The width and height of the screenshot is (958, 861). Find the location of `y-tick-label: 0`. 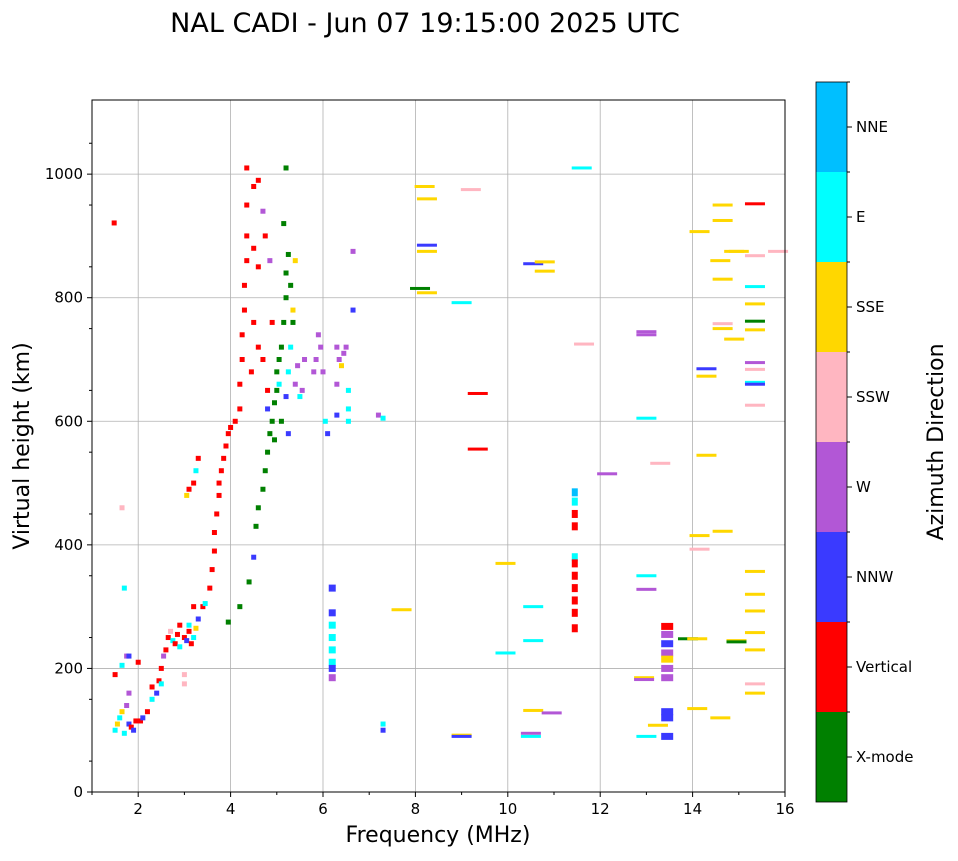

y-tick-label: 0 is located at coordinates (78, 792).